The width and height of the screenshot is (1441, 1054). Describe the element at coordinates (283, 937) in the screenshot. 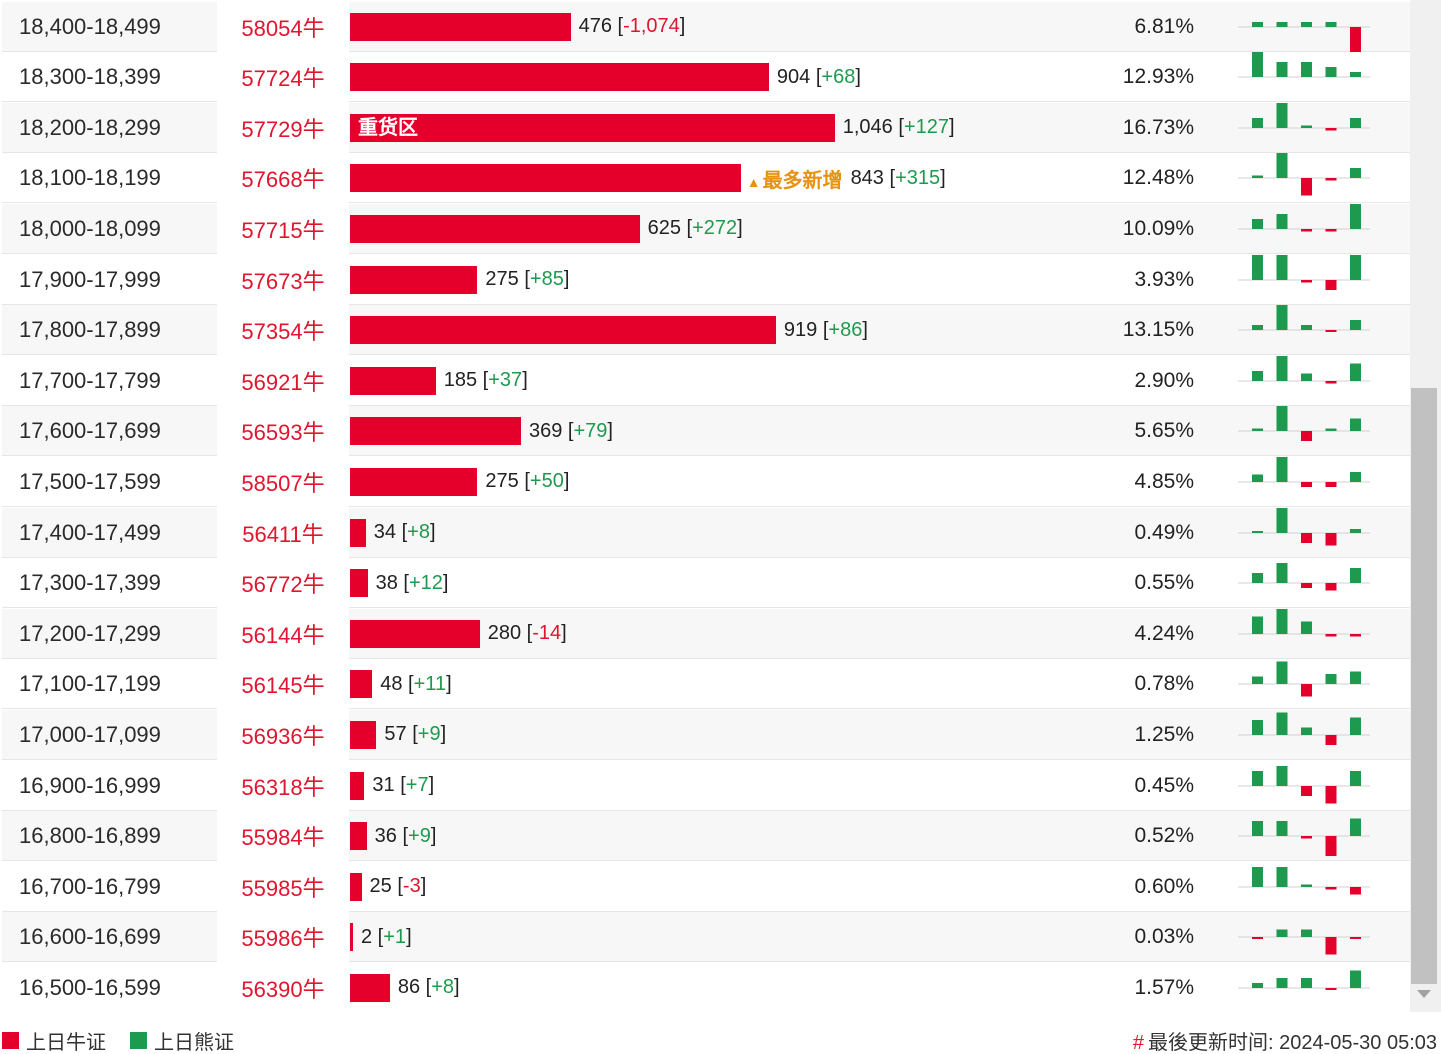

I see `warrant-code-link: 55986牛` at that location.